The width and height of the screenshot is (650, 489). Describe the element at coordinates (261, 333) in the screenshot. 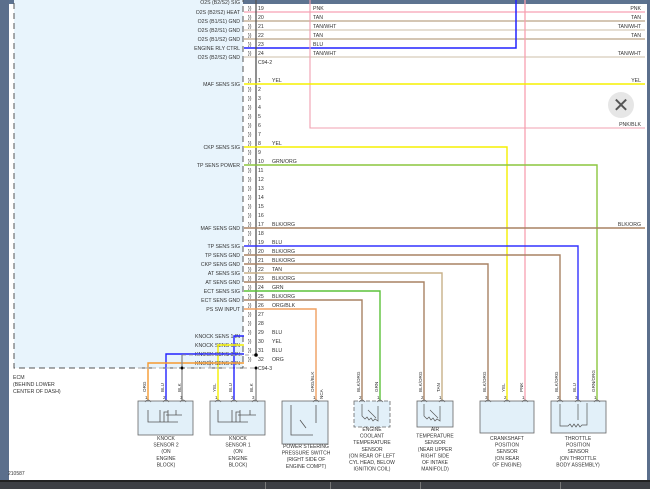

I see `pin-number: 29` at that location.